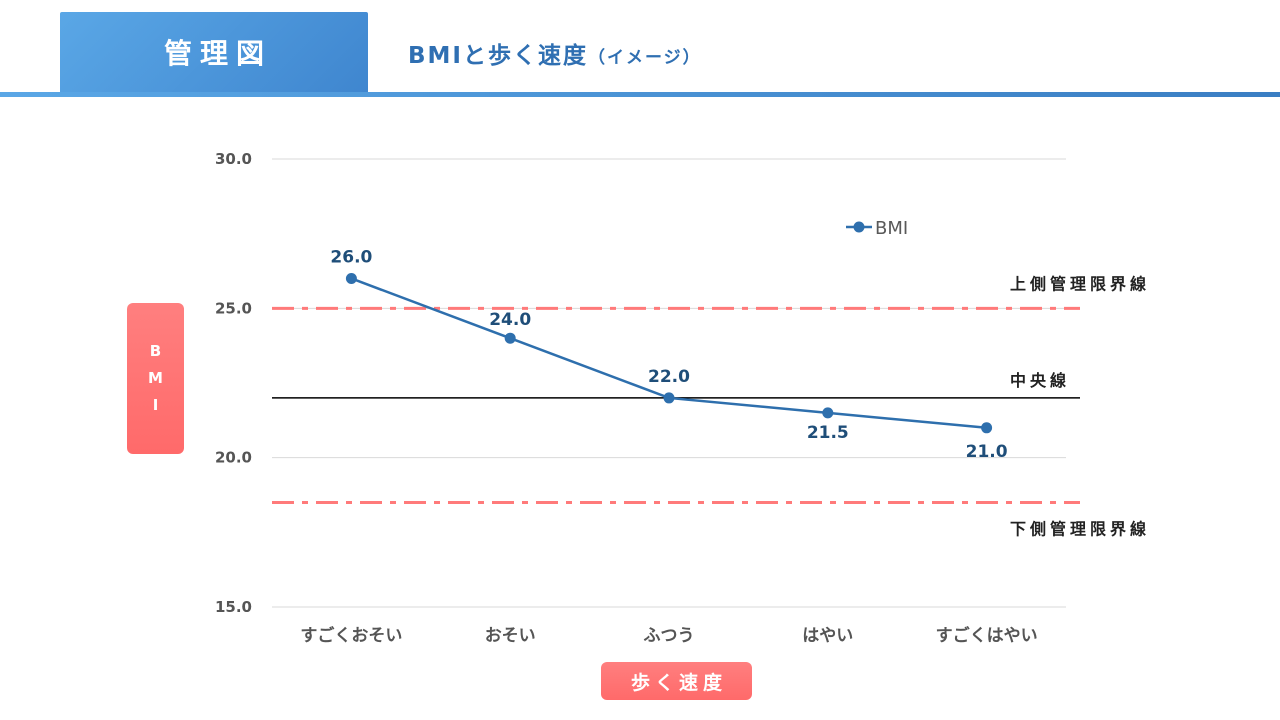 Image resolution: width=1280 pixels, height=720 pixels. I want to click on page-title-sub: （イメージ）, so click(644, 58).